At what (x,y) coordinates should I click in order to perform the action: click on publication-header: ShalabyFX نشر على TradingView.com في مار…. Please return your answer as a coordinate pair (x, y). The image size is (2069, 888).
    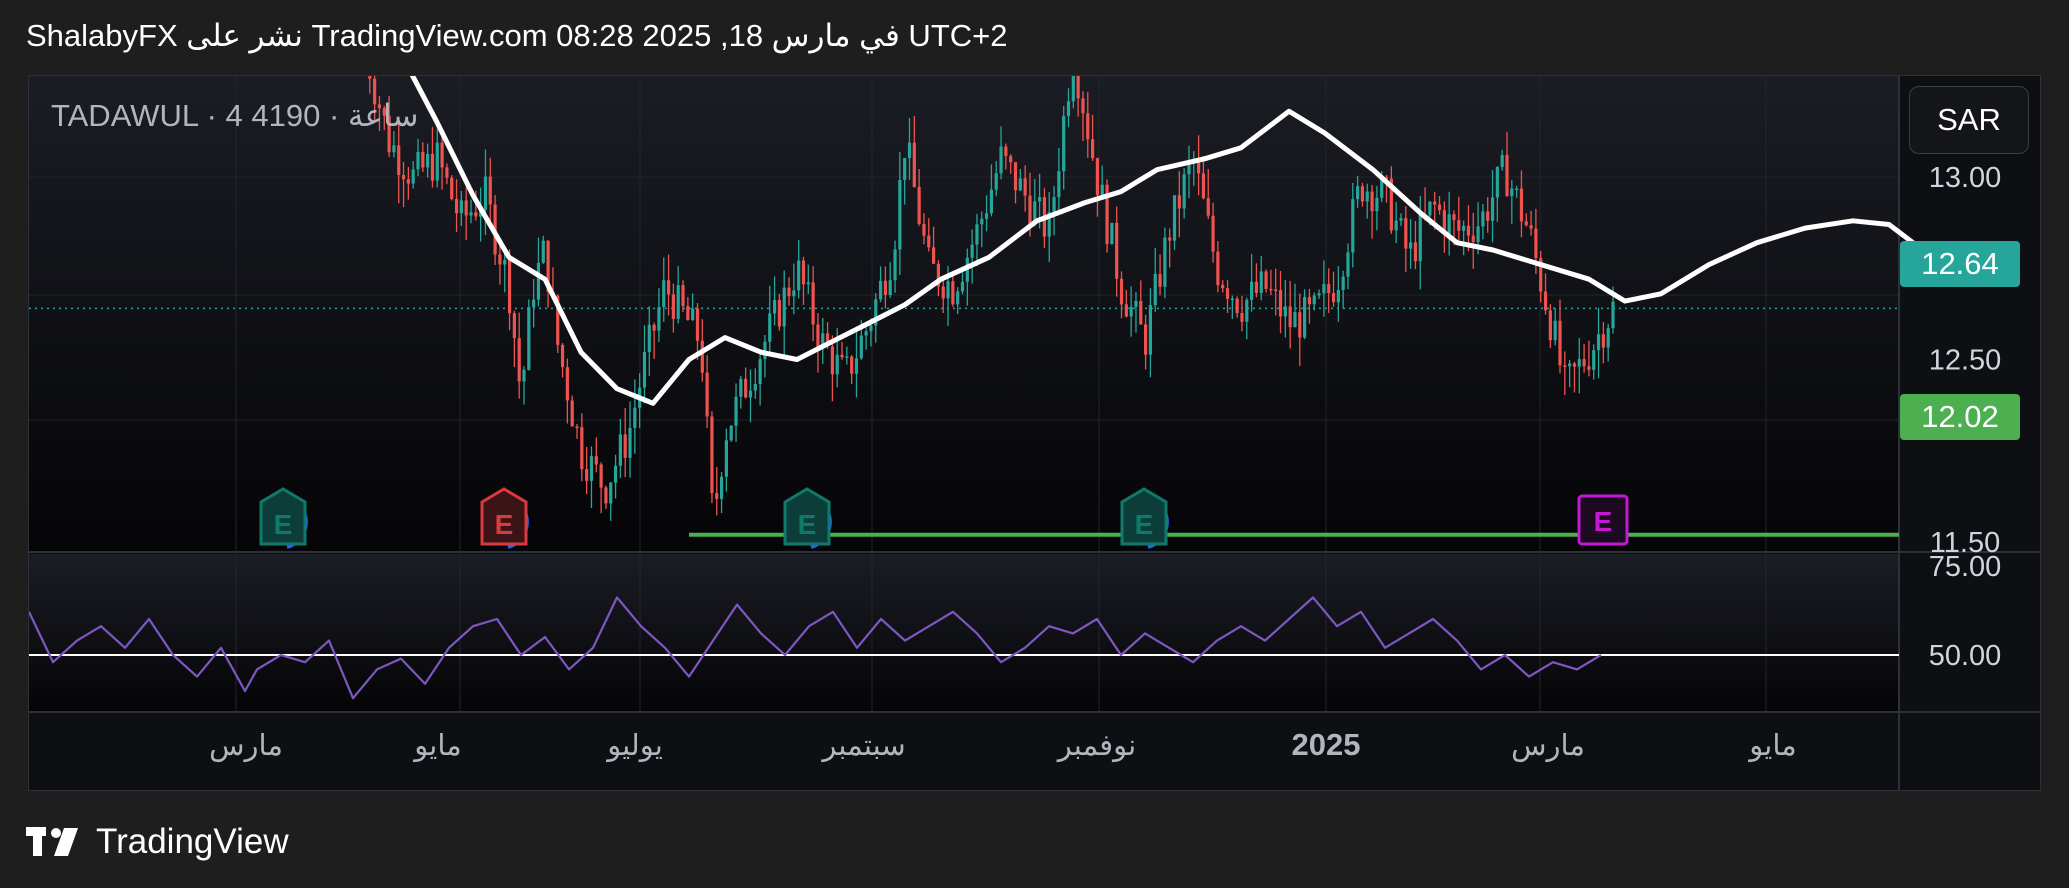
    Looking at the image, I should click on (517, 35).